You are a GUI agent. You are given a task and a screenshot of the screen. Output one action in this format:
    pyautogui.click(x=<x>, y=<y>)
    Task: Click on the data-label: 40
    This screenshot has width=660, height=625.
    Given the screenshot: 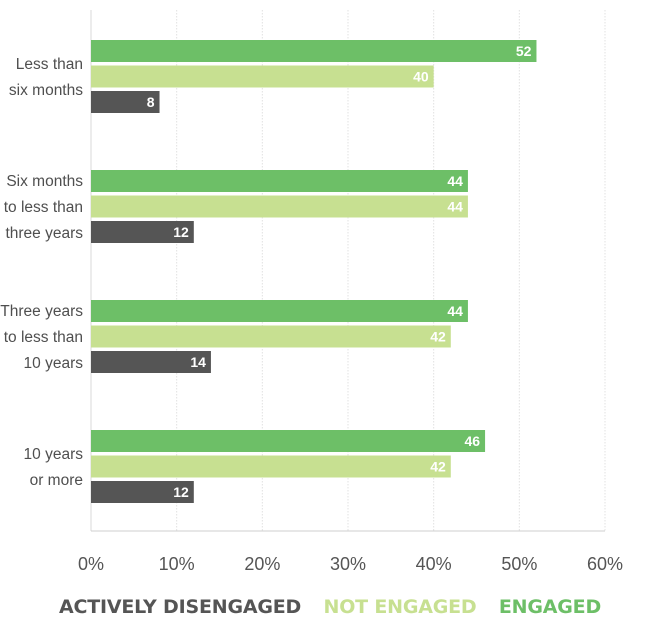 What is the action you would take?
    pyautogui.click(x=421, y=77)
    